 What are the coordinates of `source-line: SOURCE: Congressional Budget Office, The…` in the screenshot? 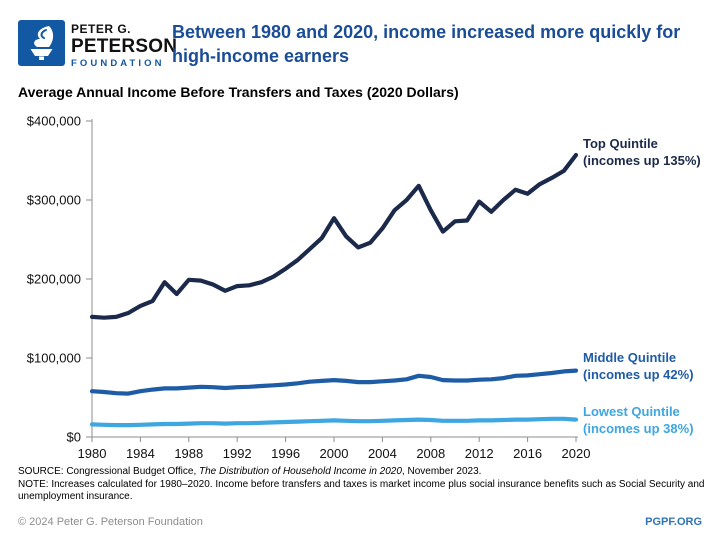 It's located at (364, 472).